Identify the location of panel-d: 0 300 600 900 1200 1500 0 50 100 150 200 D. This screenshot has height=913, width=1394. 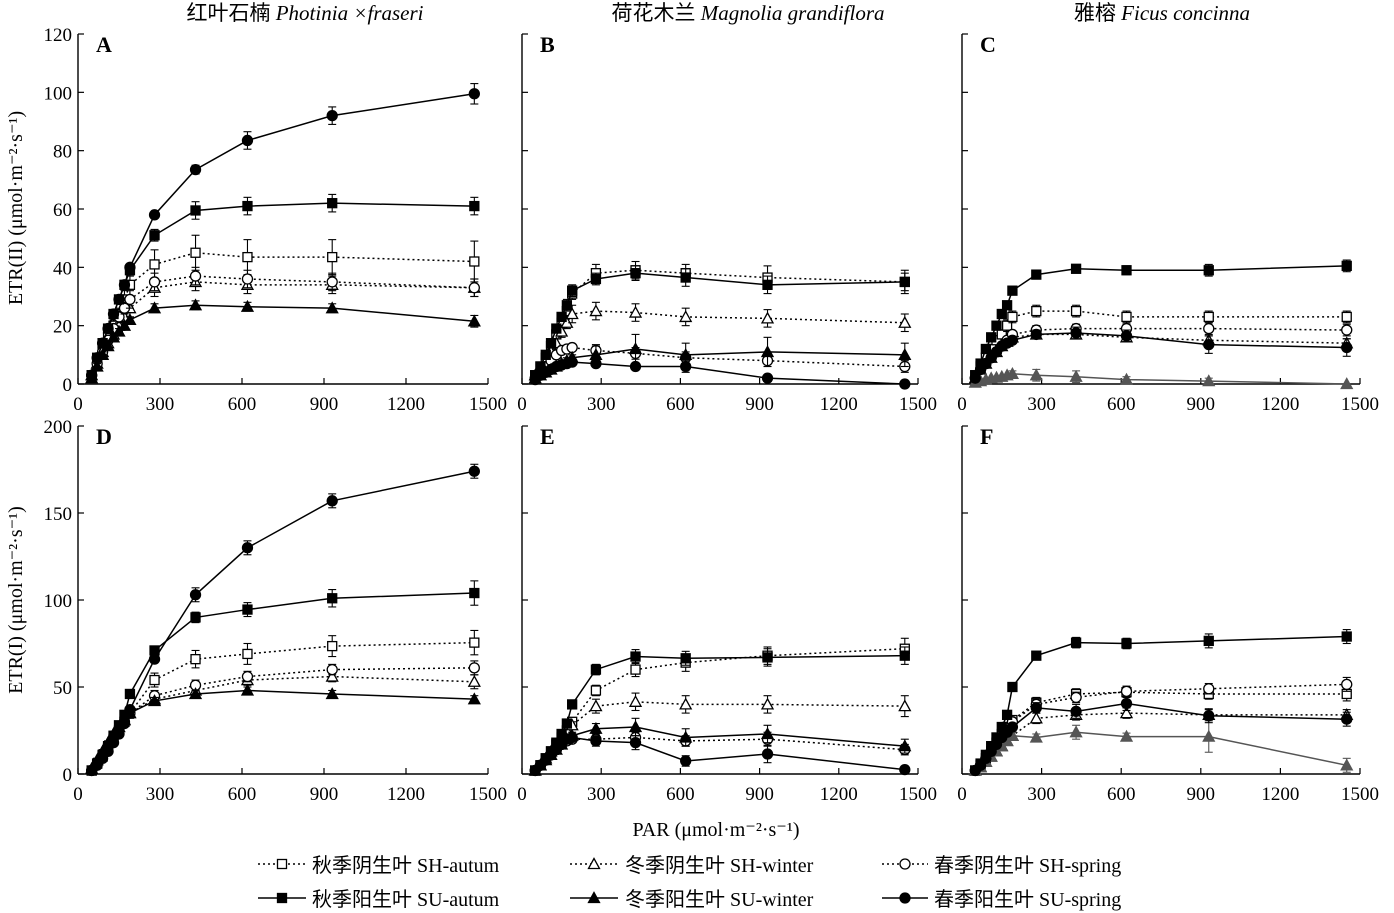
(276, 611).